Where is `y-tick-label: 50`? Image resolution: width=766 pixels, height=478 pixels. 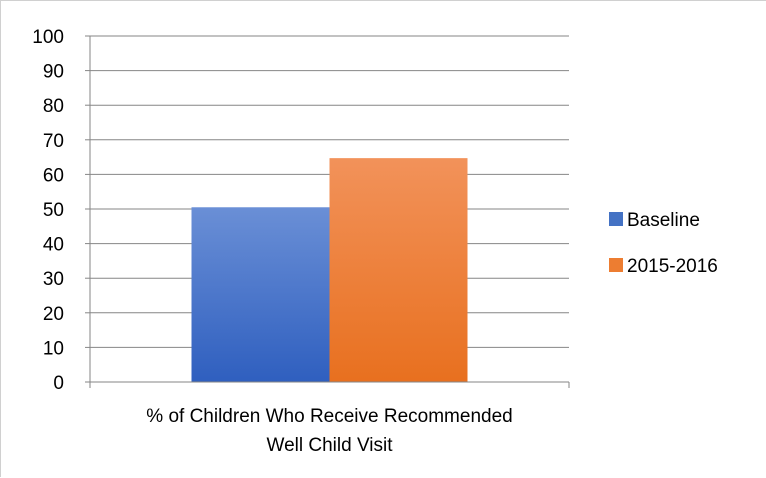
y-tick-label: 50 is located at coordinates (53, 210).